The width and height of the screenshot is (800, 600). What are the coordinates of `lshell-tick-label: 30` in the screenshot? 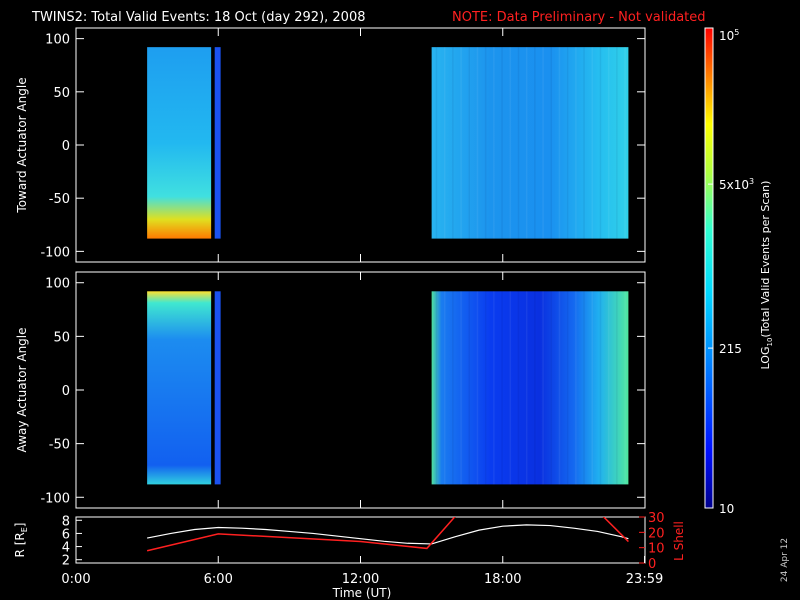 It's located at (656, 518).